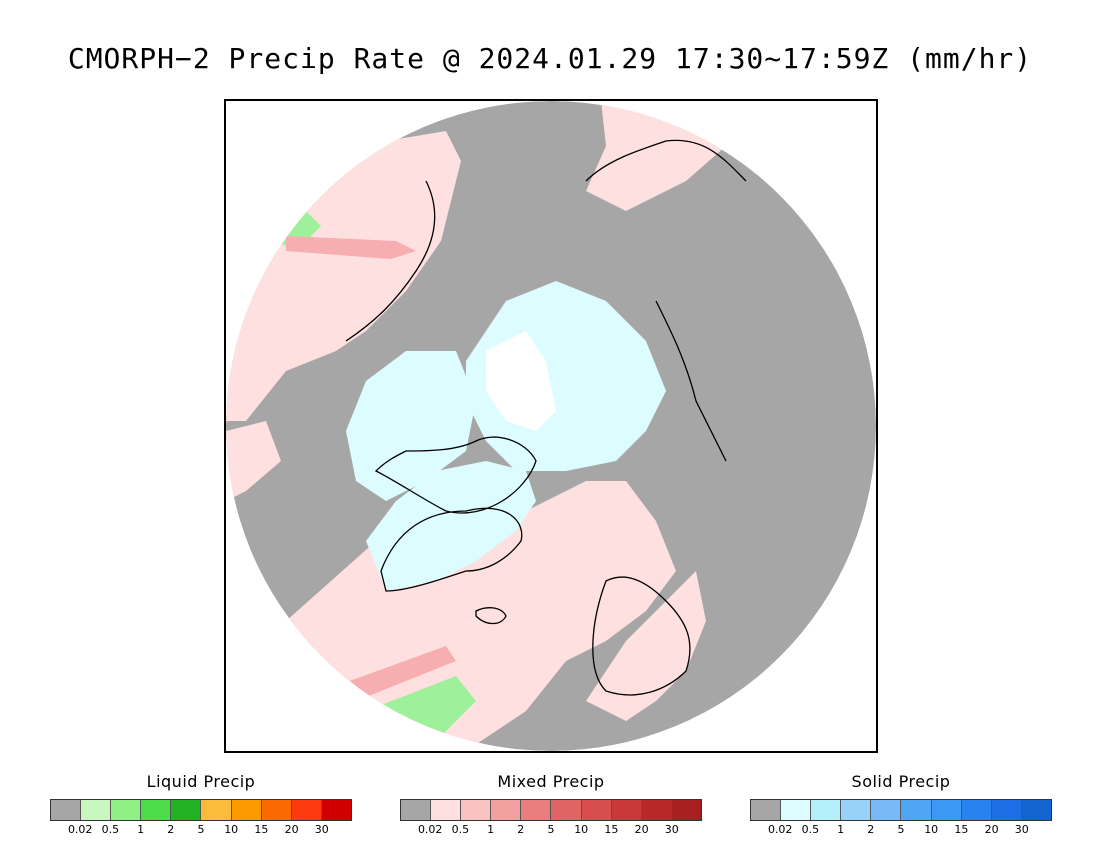 The image size is (1100, 850). I want to click on solid-precip-region-greenland, so click(451, 526).